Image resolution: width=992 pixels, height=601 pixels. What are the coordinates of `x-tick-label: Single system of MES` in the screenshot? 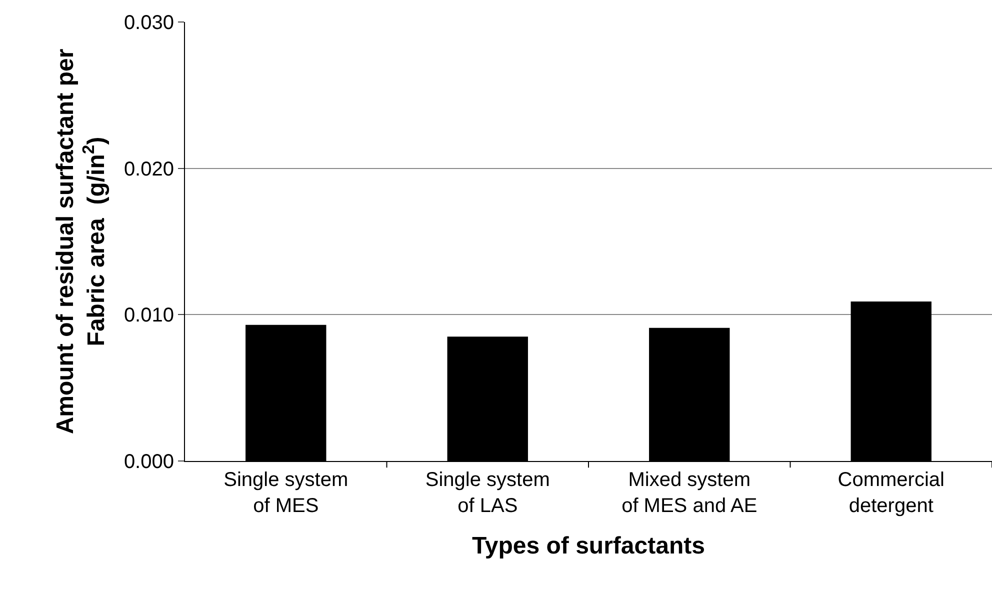 It's located at (286, 493).